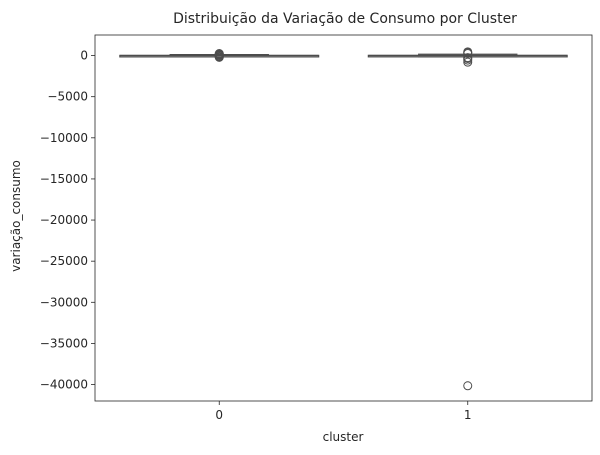 Image resolution: width=600 pixels, height=455 pixels. What do you see at coordinates (64, 261) in the screenshot?
I see `y-tick-label: −25000` at bounding box center [64, 261].